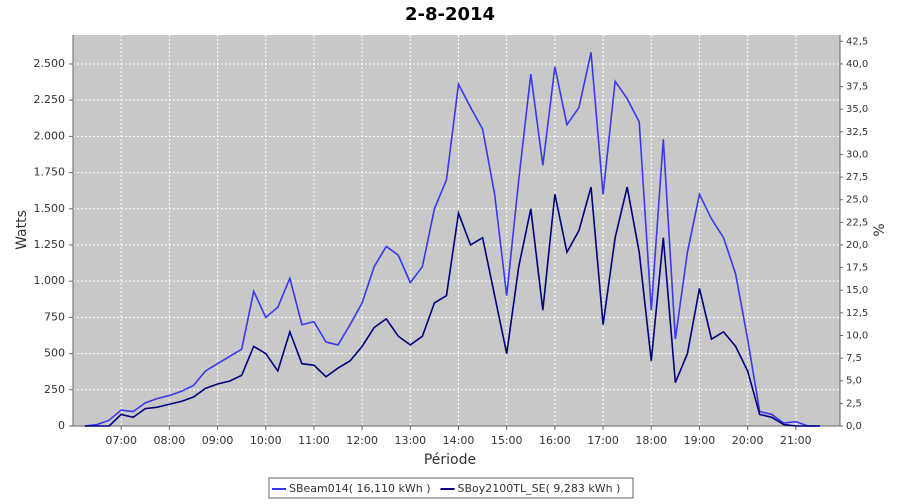 The height and width of the screenshot is (504, 900). Describe the element at coordinates (857, 222) in the screenshot. I see `y2-tick-label: 22,5` at that location.